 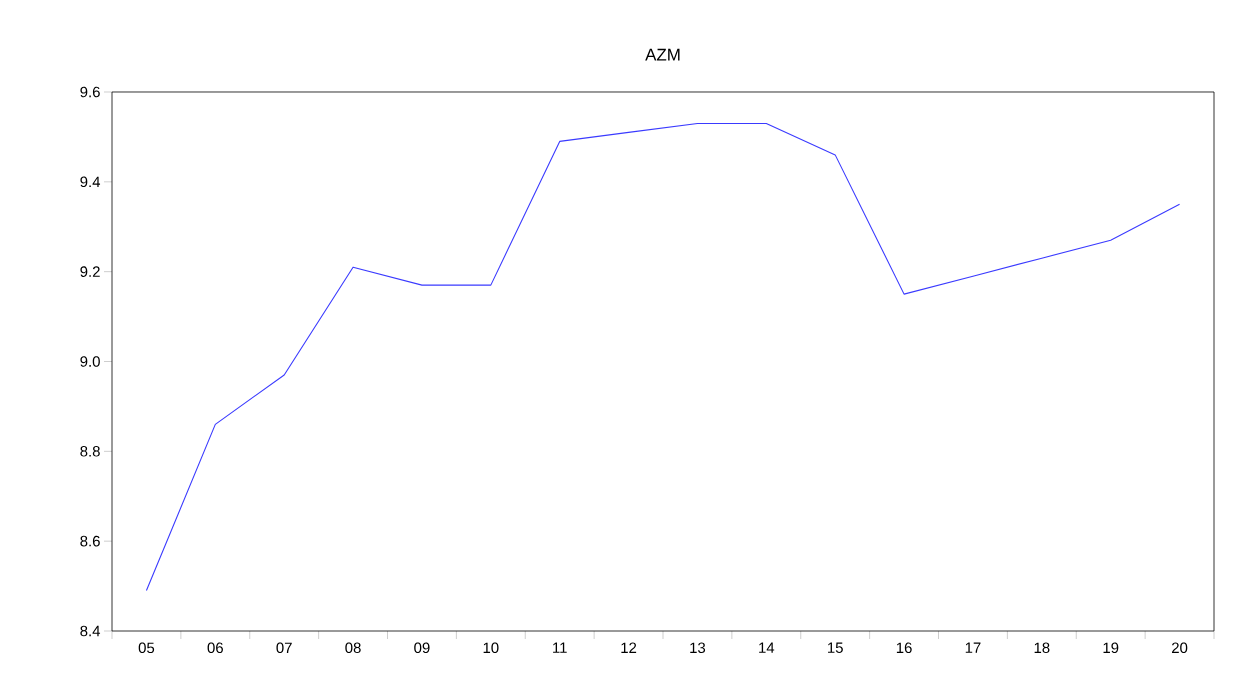 I want to click on x-tick-label: 12, so click(x=629, y=647).